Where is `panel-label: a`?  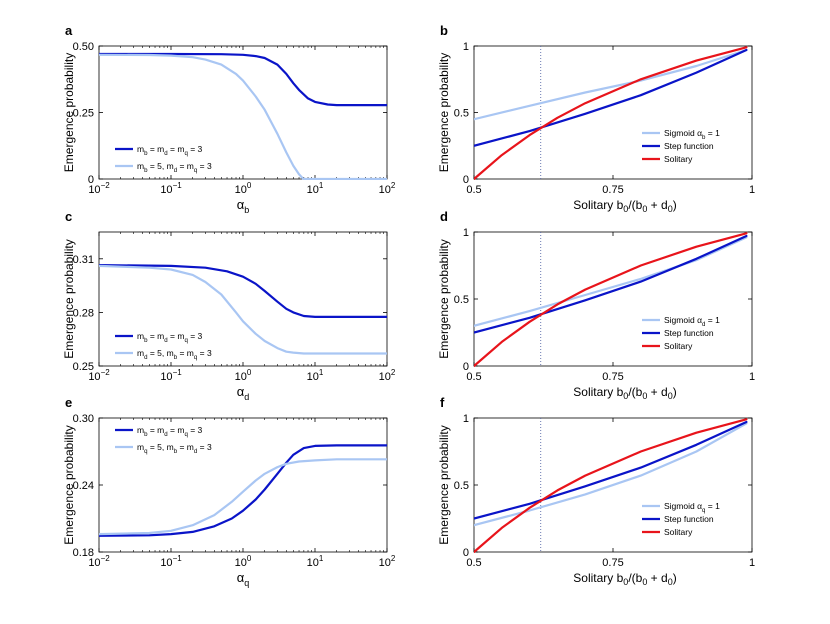
panel-label: a is located at coordinates (69, 30).